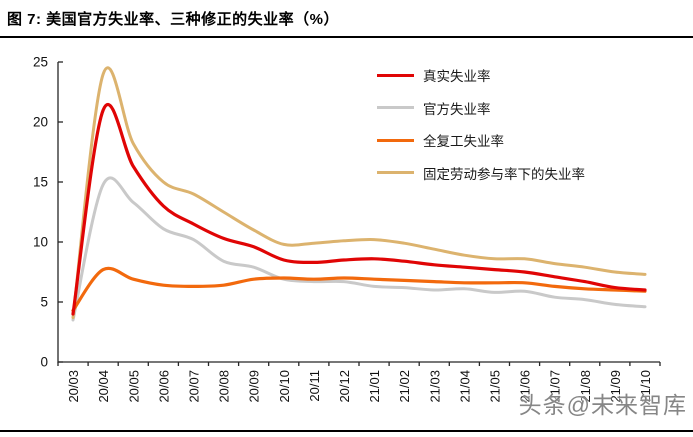  What do you see at coordinates (173, 19) in the screenshot?
I see `chart-title: 图 7: 美国官方失业率、三种修正的失业率（%）` at bounding box center [173, 19].